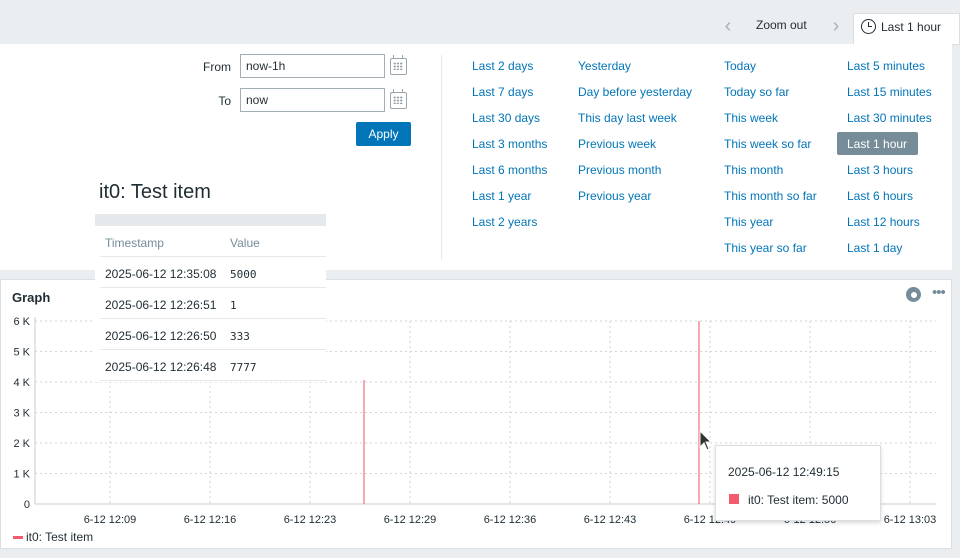  What do you see at coordinates (31, 297) in the screenshot?
I see `graph-title: Graph` at bounding box center [31, 297].